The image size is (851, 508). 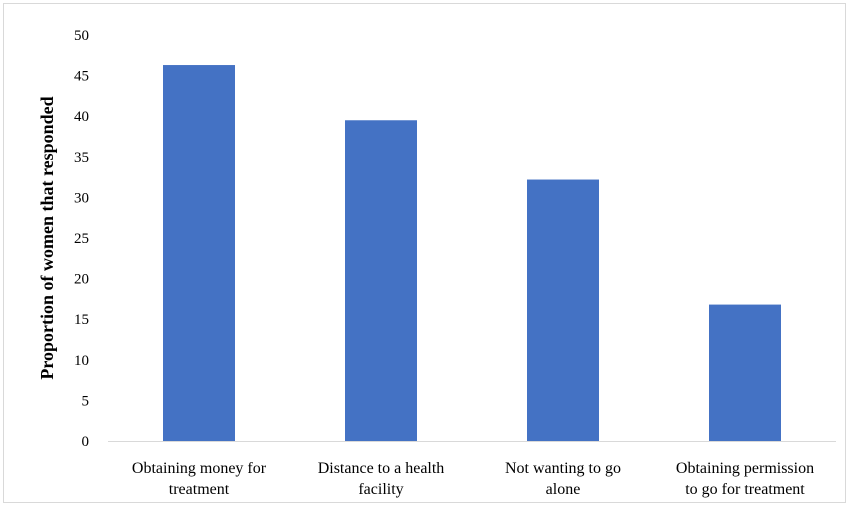 I want to click on y-tick-label: 10, so click(x=81, y=361).